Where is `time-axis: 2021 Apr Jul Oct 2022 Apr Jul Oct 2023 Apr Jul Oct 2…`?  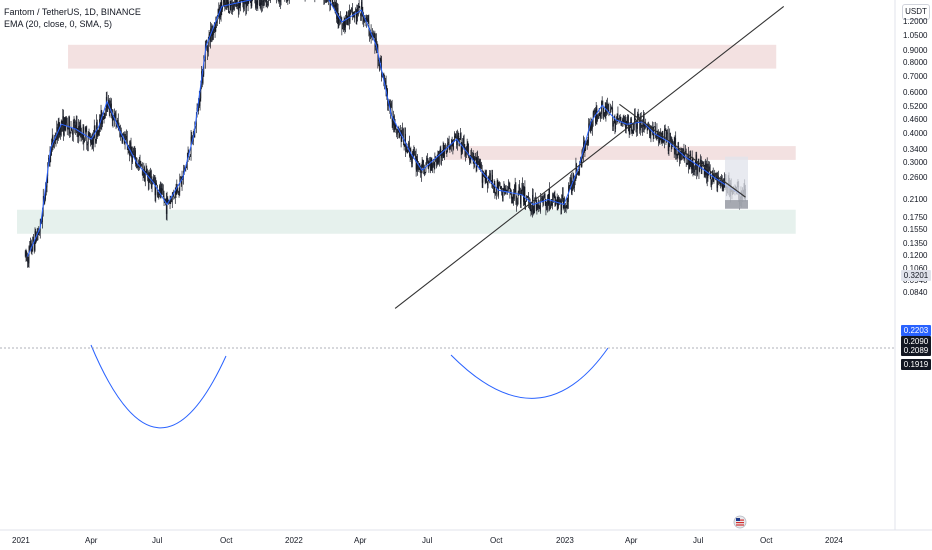
time-axis: 2021 Apr Jul Oct 2022 Apr Jul Oct 2023 Apr Jul Oct 2… is located at coordinates (447, 540).